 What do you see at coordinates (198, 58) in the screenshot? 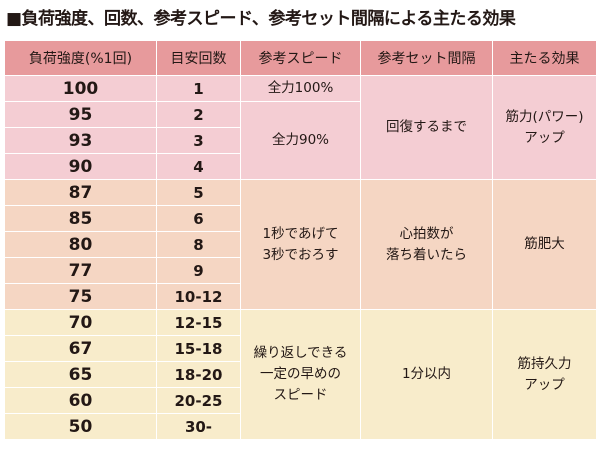
I see `header-reps: 目安回数` at bounding box center [198, 58].